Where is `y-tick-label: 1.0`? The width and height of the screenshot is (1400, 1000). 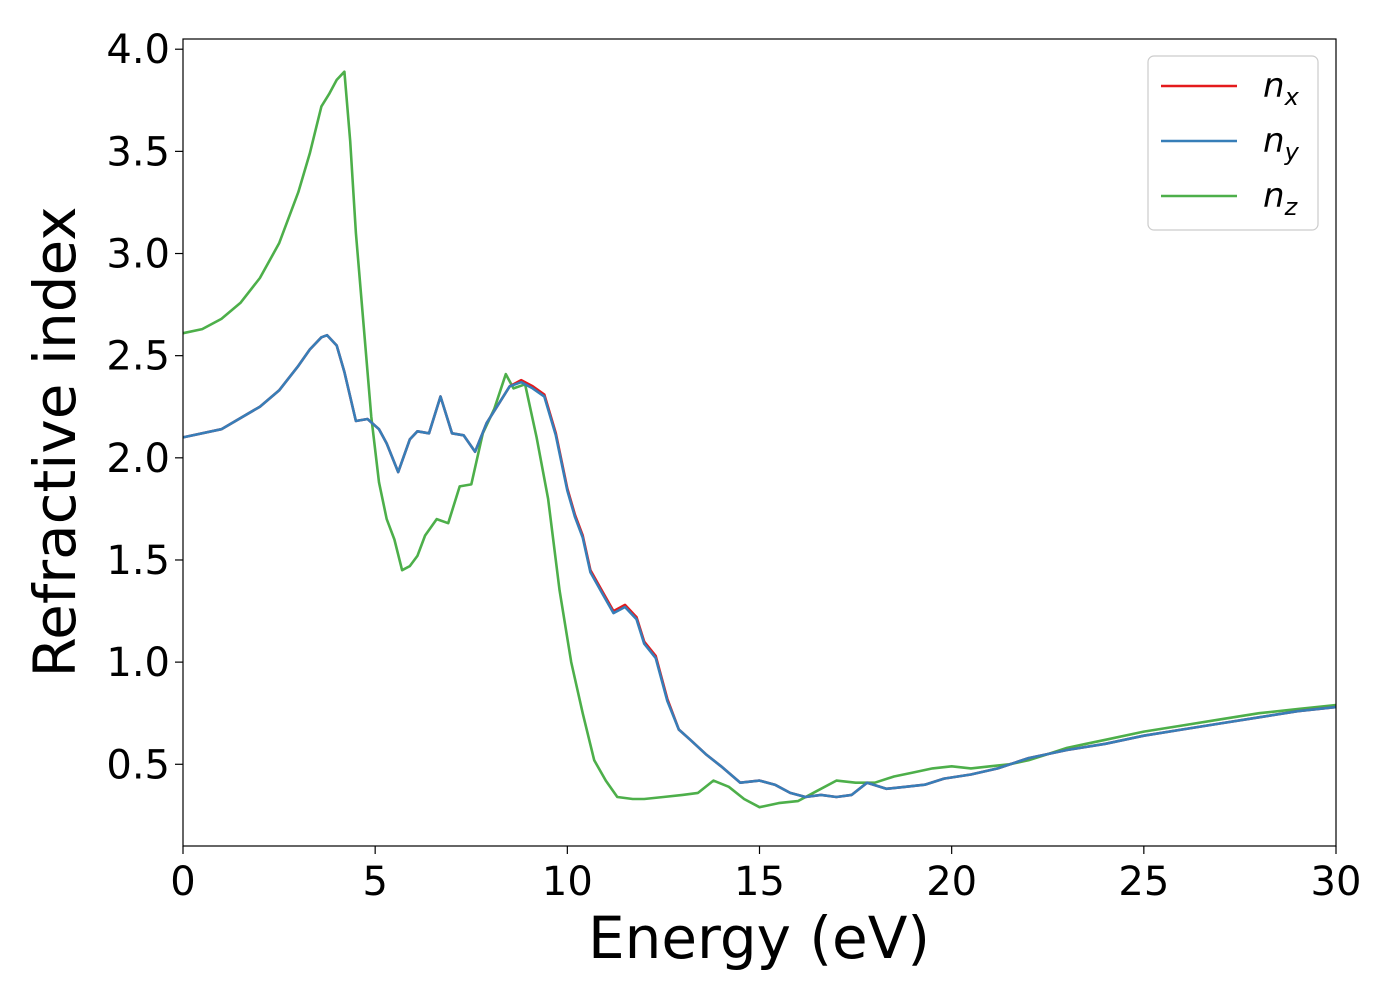
y-tick-label: 1.0 is located at coordinates (138, 663).